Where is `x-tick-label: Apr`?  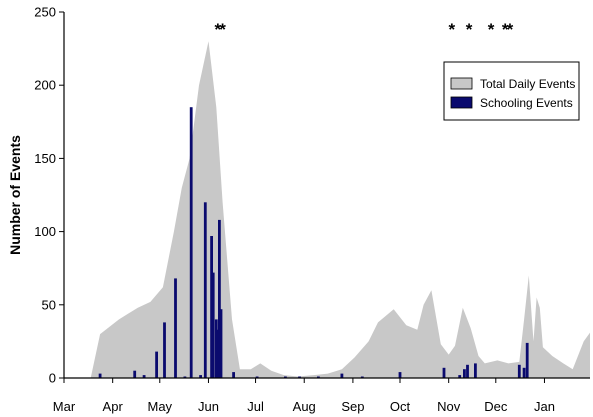
x-tick-label: Apr is located at coordinates (113, 406).